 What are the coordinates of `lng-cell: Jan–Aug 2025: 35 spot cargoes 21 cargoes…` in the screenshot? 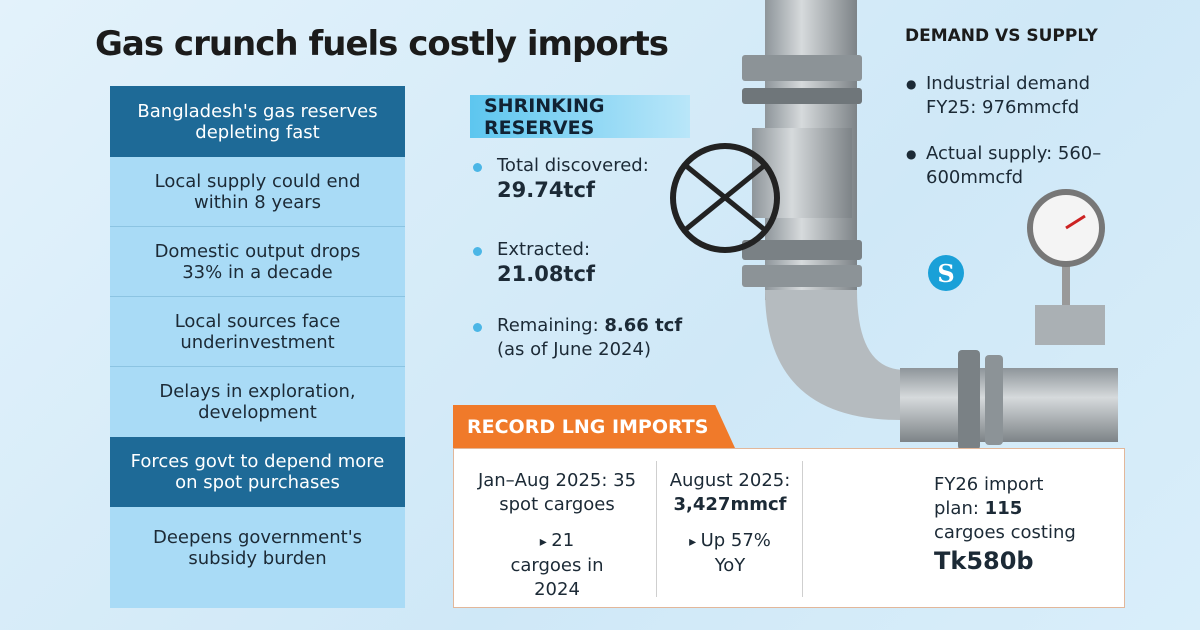 It's located at (557, 535).